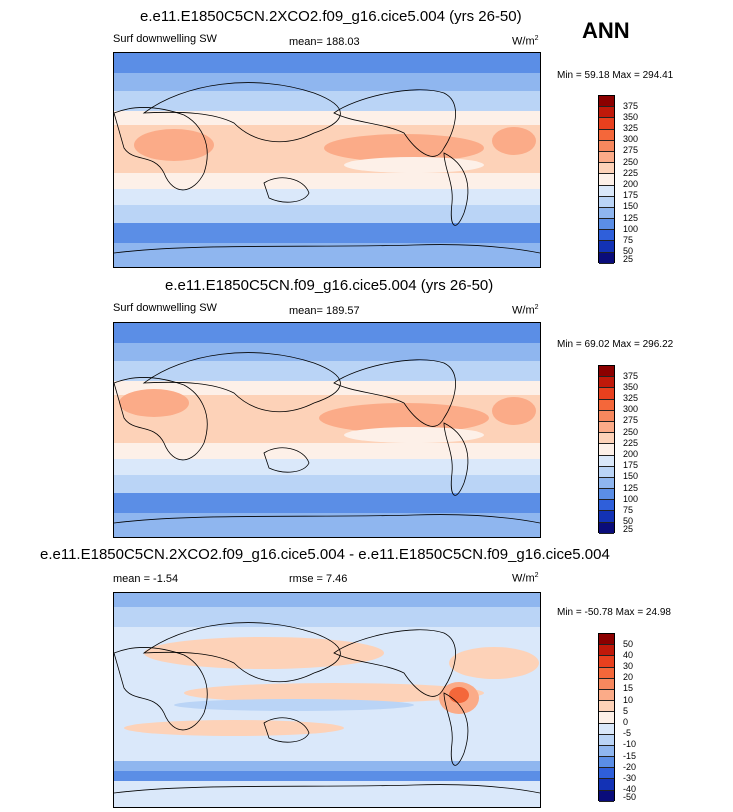  What do you see at coordinates (631, 454) in the screenshot?
I see `colorbar-tick: 200` at bounding box center [631, 454].